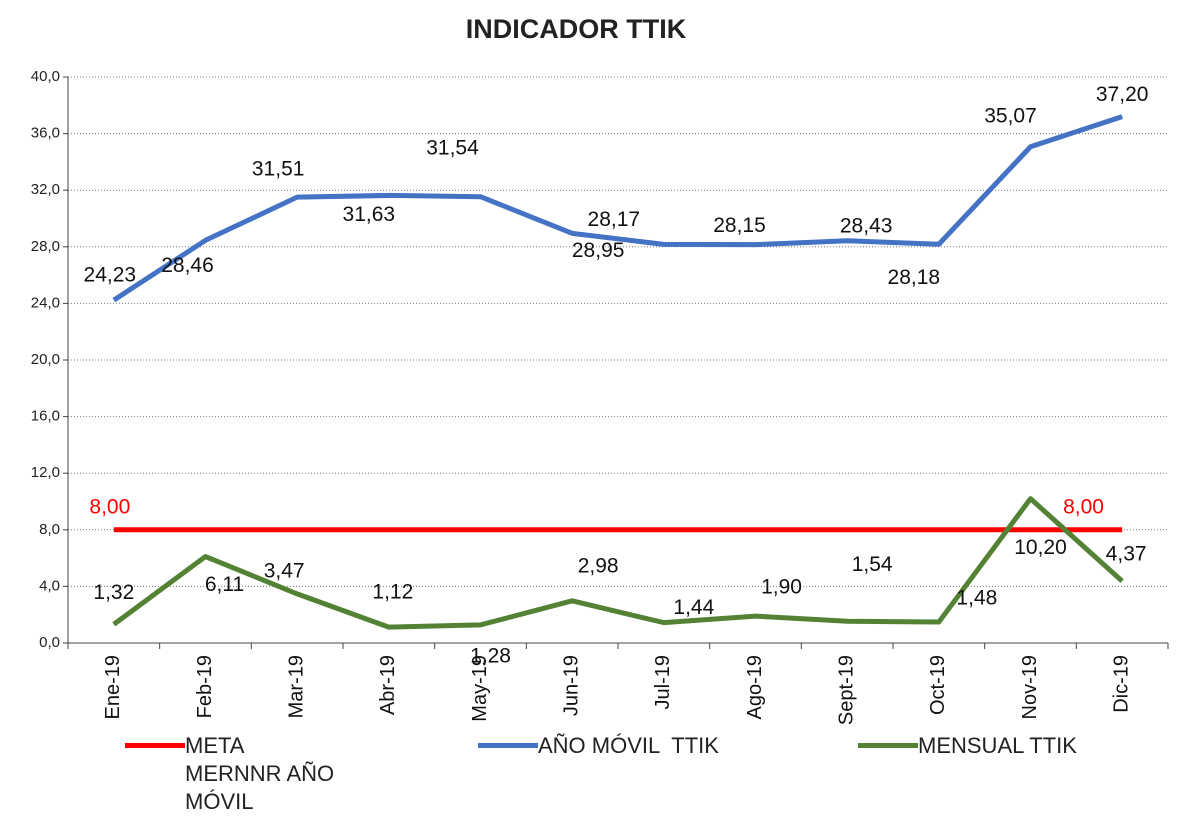 Image resolution: width=1180 pixels, height=818 pixels. I want to click on y-tick-label: 32,0, so click(45, 189).